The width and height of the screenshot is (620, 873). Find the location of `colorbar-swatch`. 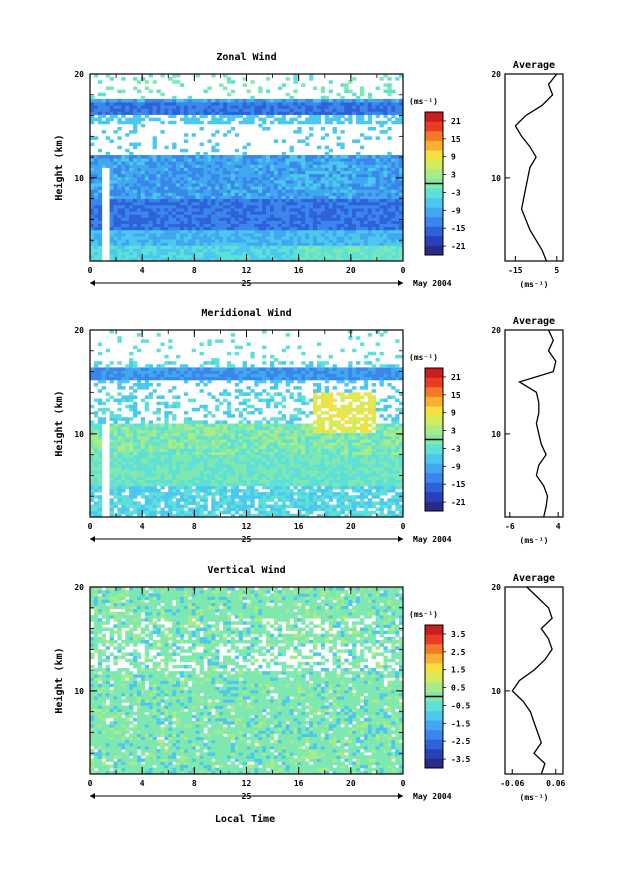

colorbar-swatch is located at coordinates (434, 164).